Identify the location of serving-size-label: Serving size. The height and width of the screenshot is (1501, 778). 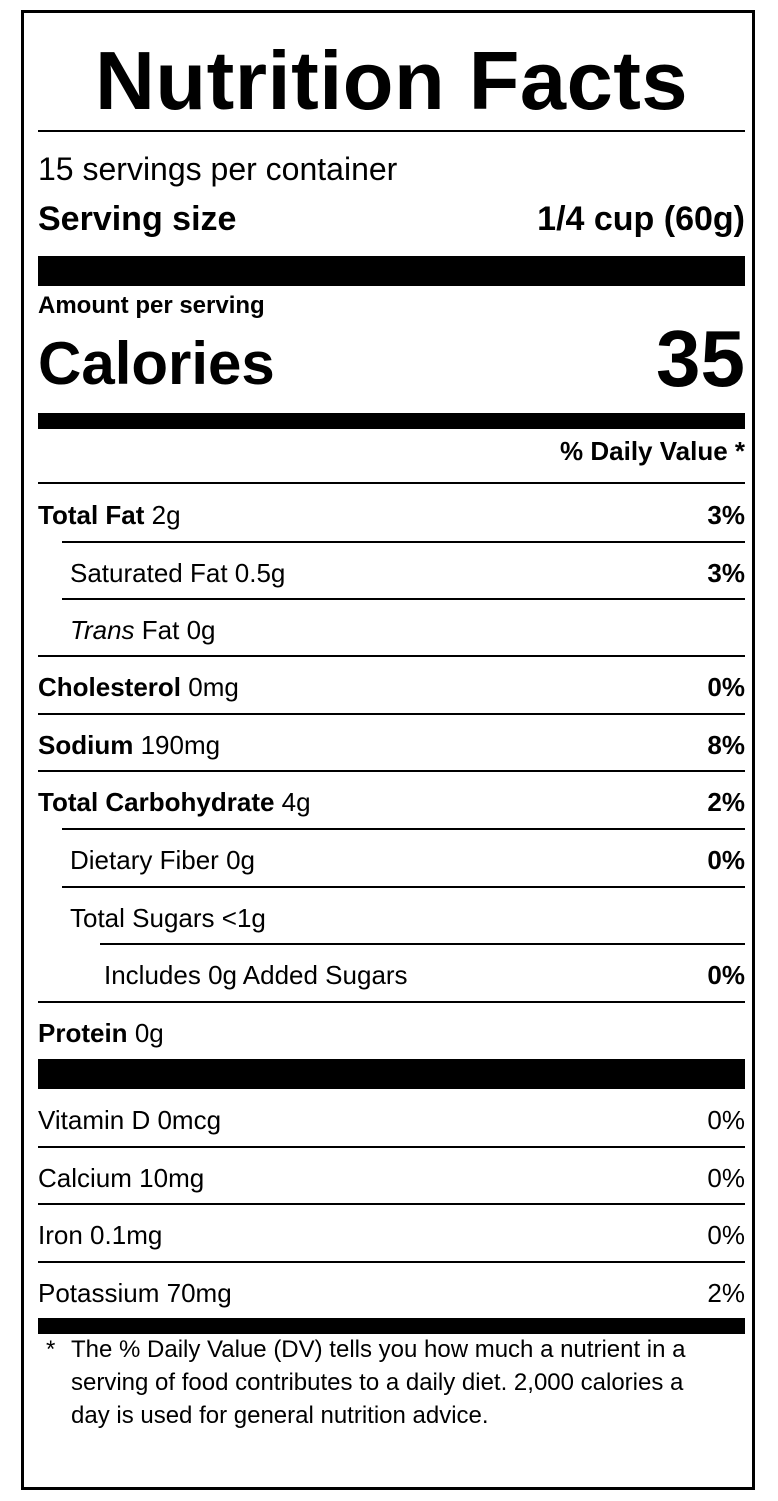
(137, 218).